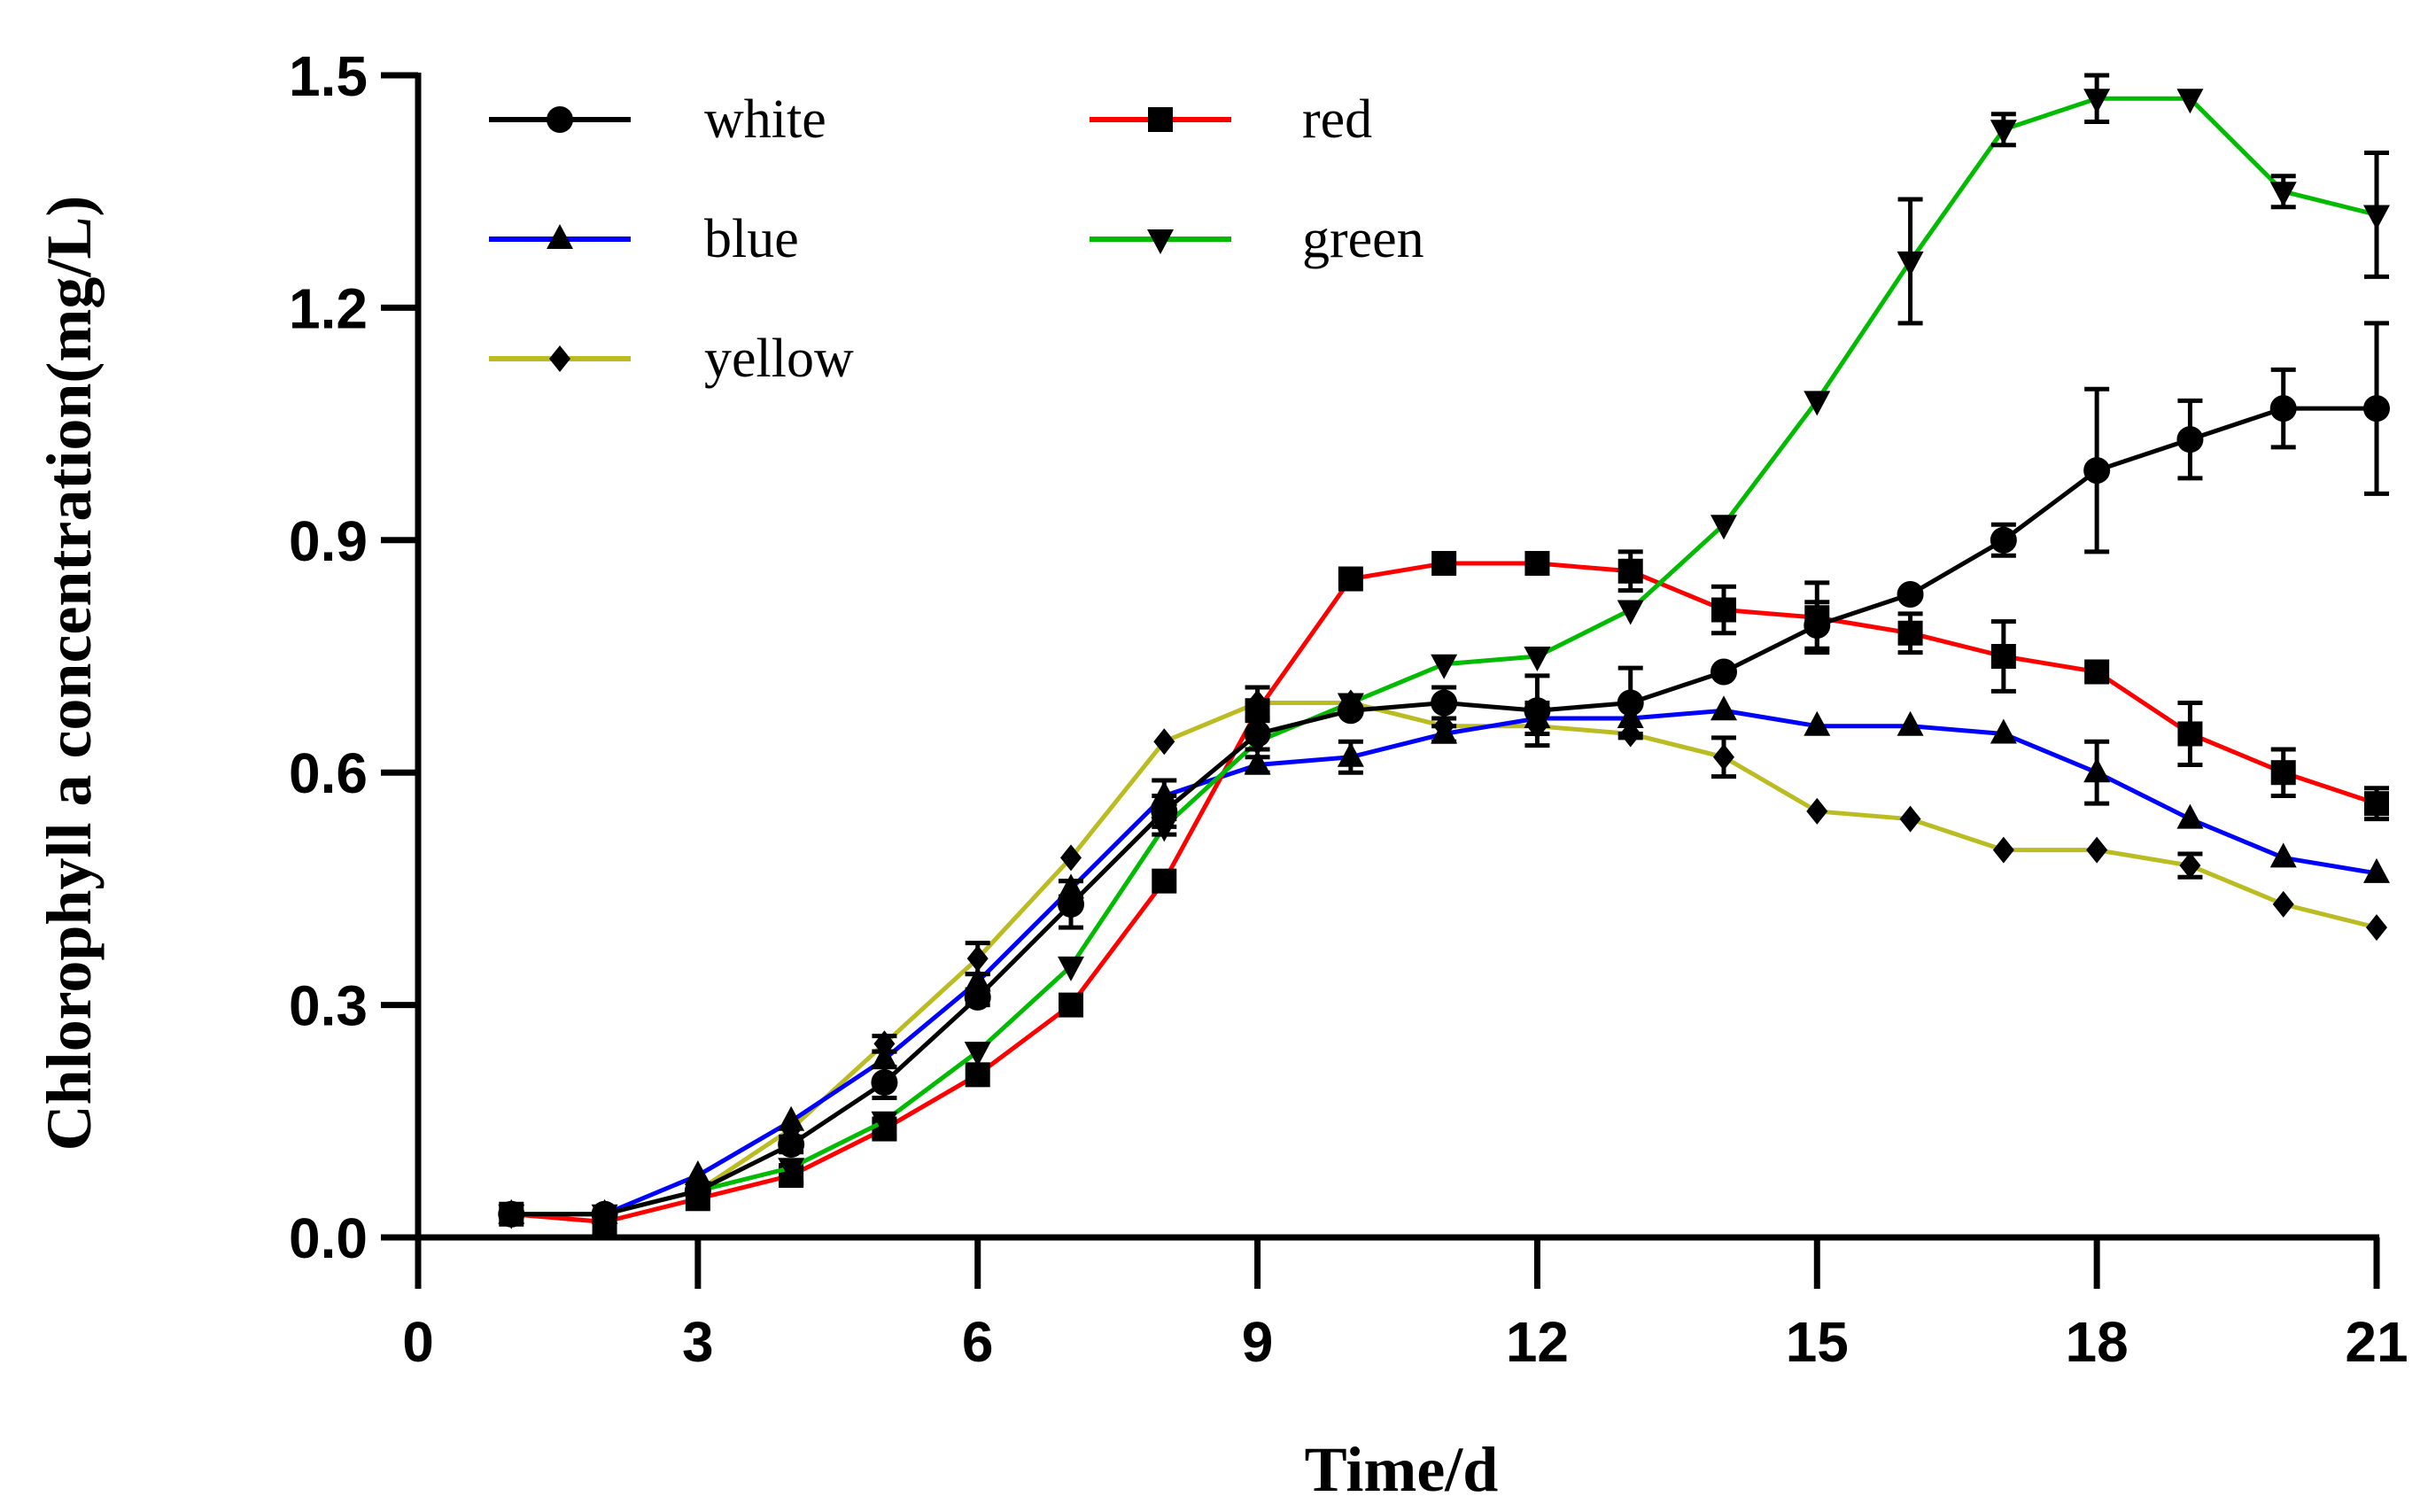 This screenshot has height=1512, width=2428. What do you see at coordinates (418, 1342) in the screenshot?
I see `x-tick-label: 0` at bounding box center [418, 1342].